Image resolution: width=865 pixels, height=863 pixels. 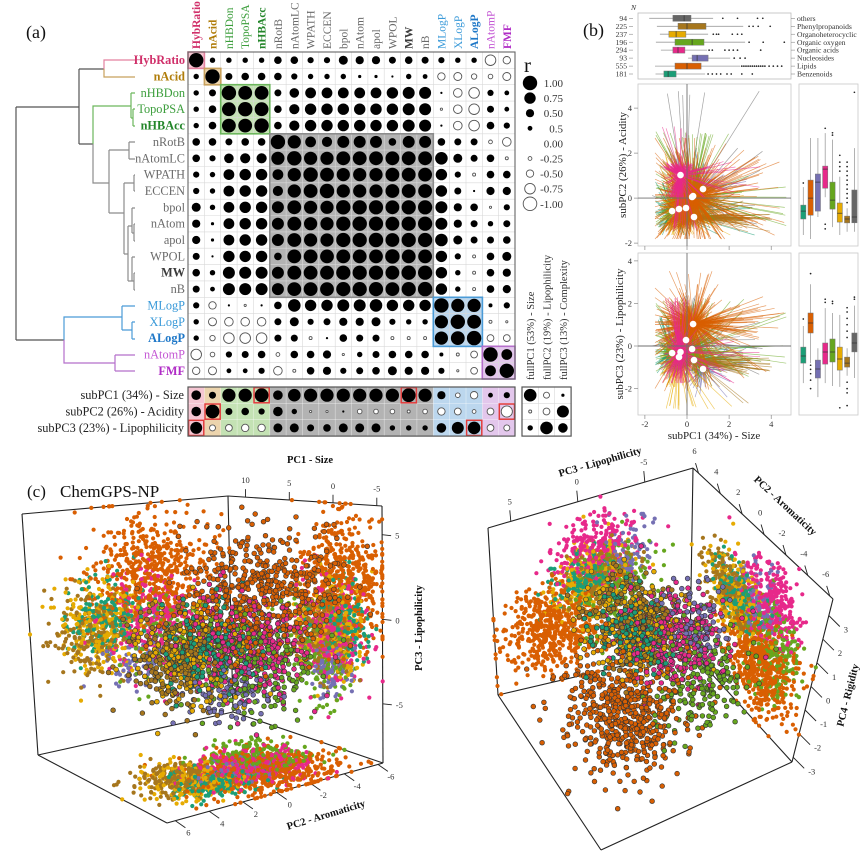 I want to click on tick-mark, so click(x=248, y=805).